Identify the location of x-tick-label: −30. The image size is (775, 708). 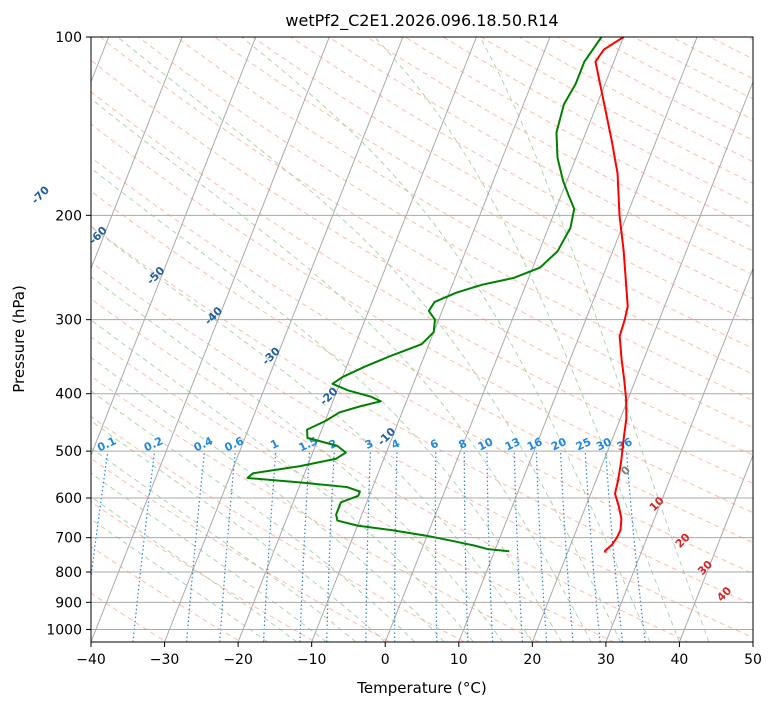
(165, 660).